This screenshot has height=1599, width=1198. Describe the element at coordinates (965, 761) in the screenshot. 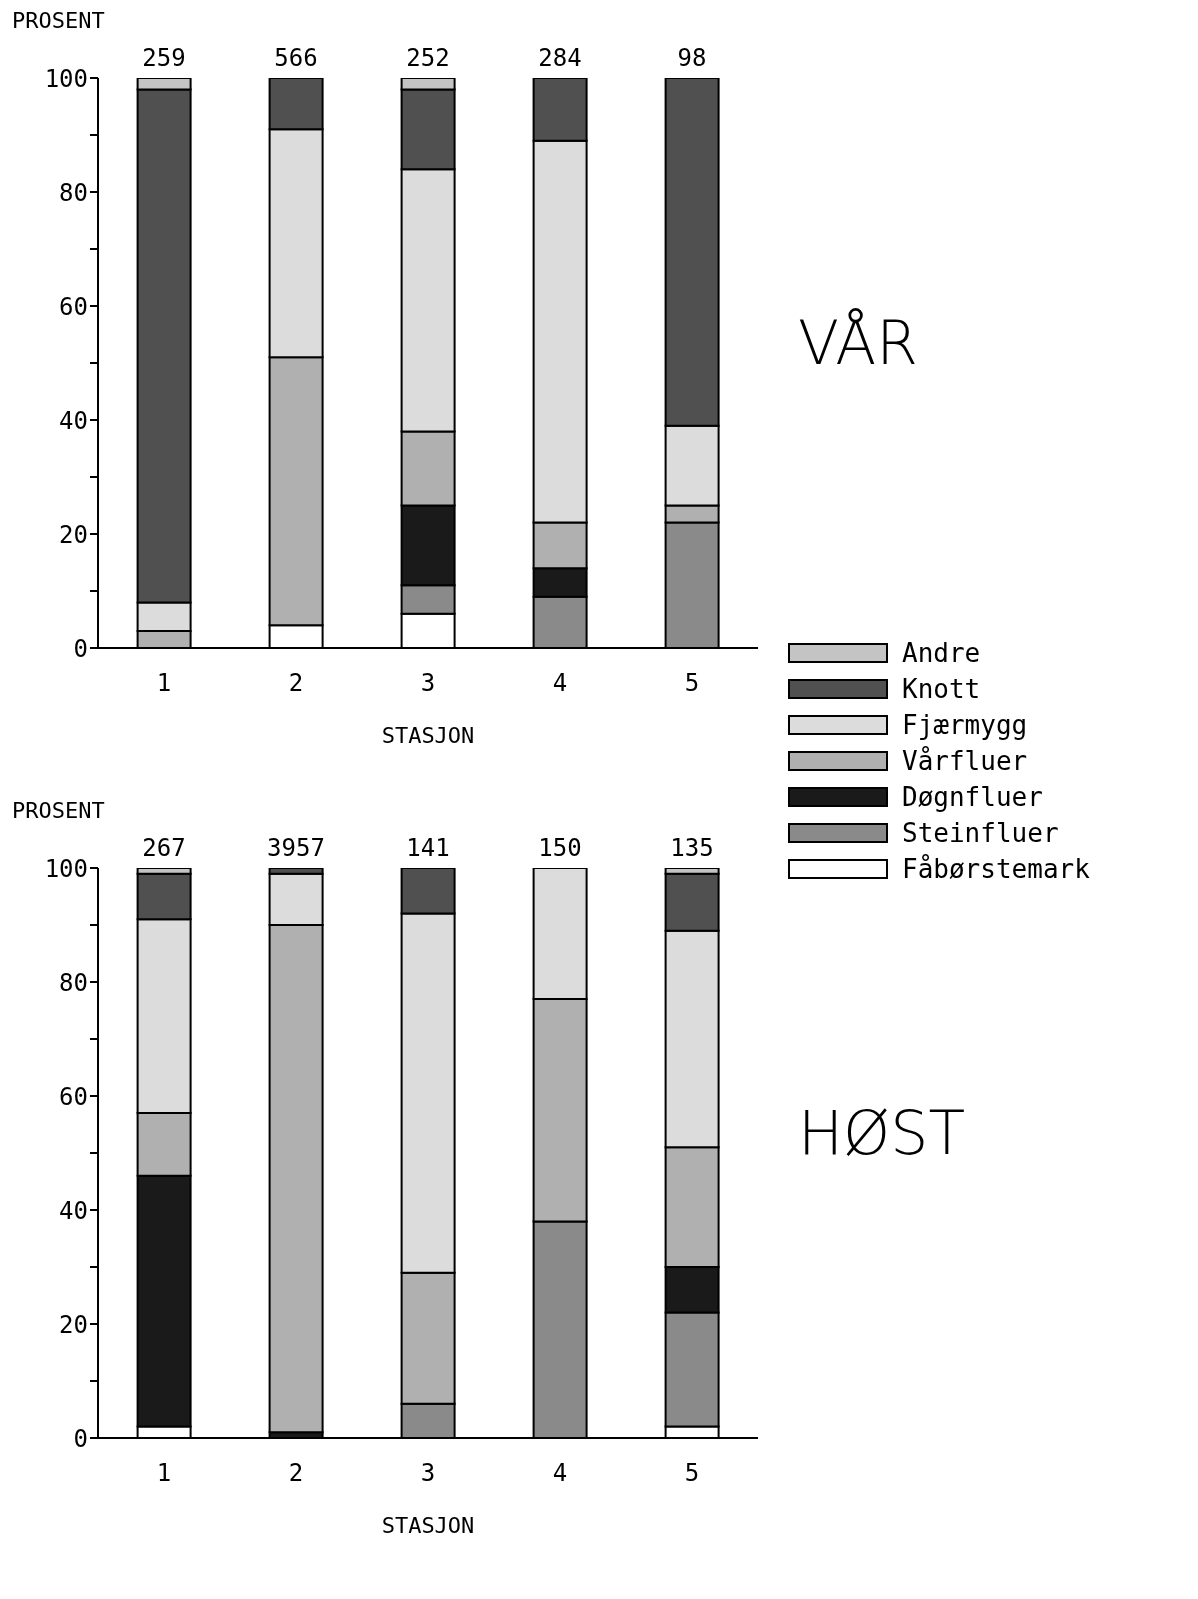

I see `legend-label: Vårfluer` at that location.